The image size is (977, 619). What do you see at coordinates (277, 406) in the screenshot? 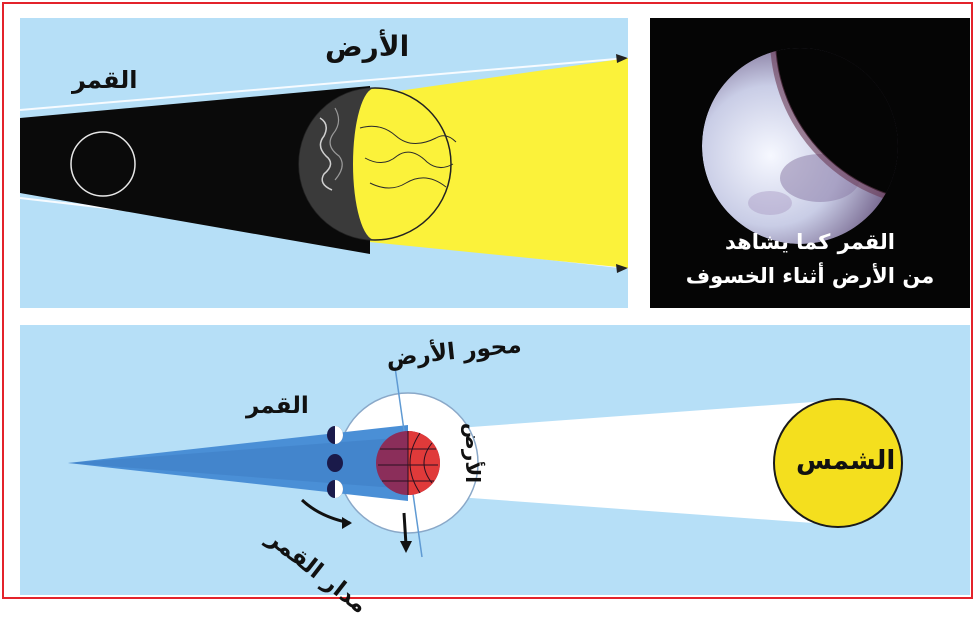
I see `bottom-moon-label: القمر` at bounding box center [277, 406].